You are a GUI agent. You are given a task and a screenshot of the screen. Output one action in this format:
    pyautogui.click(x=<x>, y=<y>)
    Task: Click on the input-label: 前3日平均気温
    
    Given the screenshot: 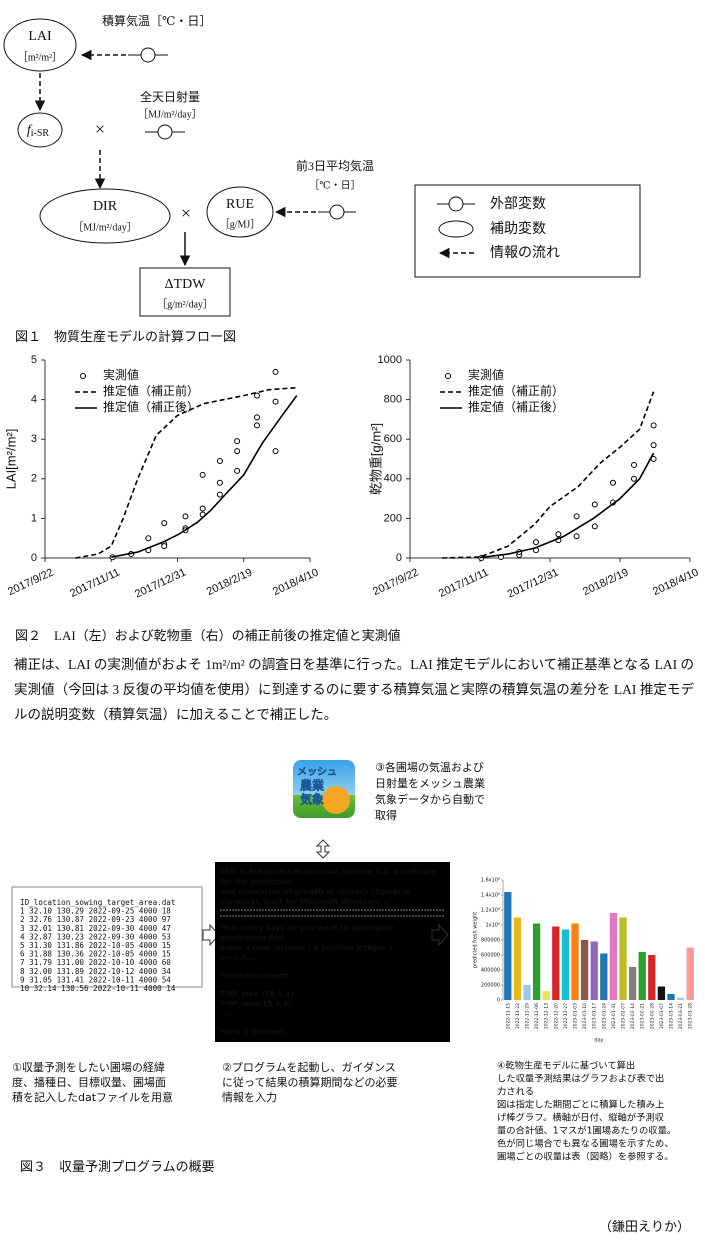 What is the action you would take?
    pyautogui.click(x=335, y=165)
    